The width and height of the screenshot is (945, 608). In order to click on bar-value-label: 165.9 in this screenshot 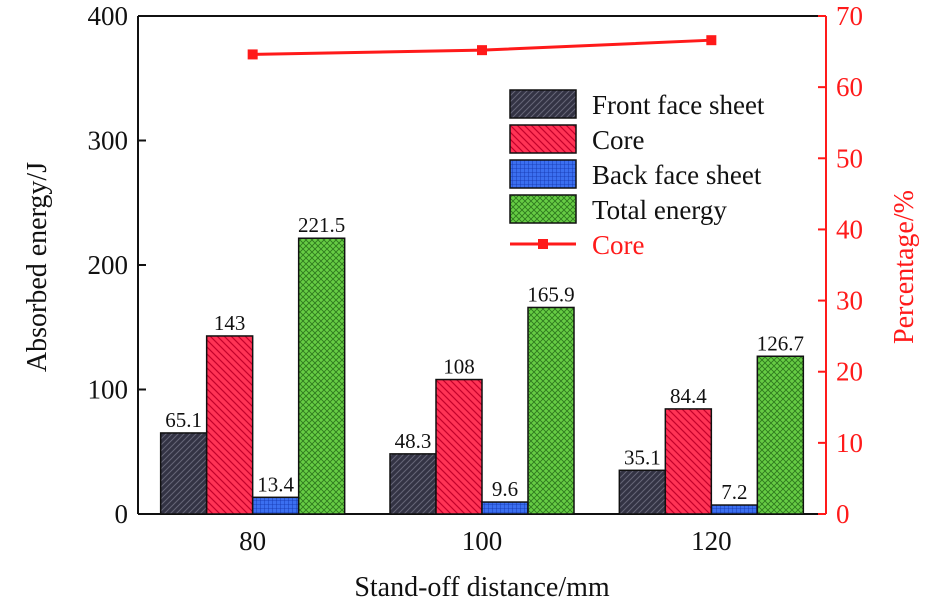, I will do `click(550, 294)`.